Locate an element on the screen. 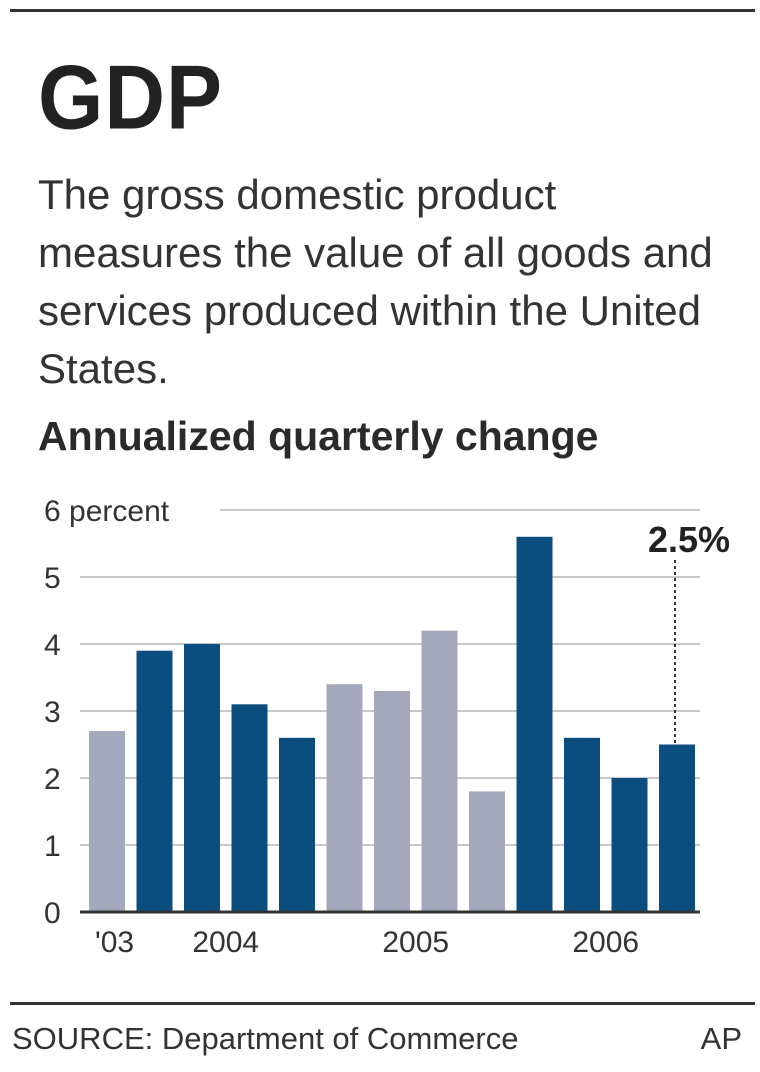 The width and height of the screenshot is (760, 1072). page-title: GDP is located at coordinates (131, 97).